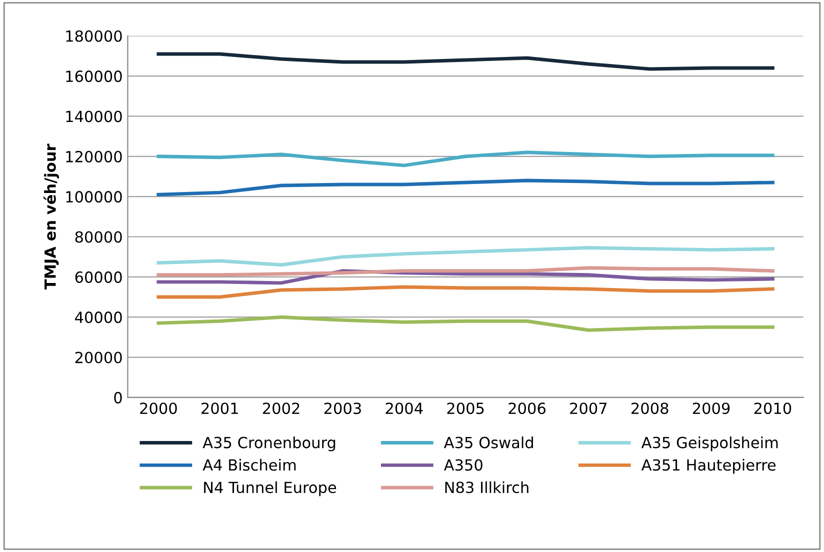  What do you see at coordinates (94, 156) in the screenshot?
I see `y-tick-label: 120000` at bounding box center [94, 156].